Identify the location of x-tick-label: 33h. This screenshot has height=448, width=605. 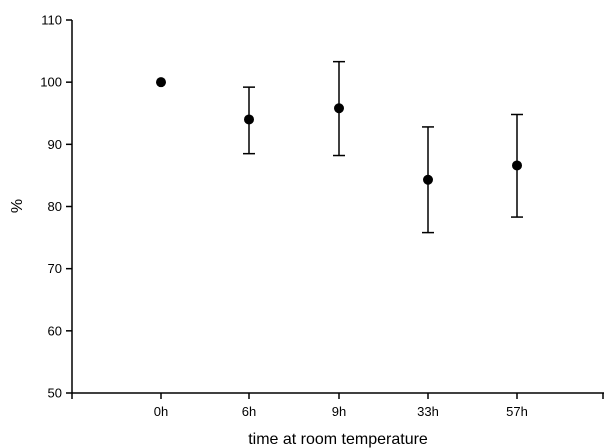
(428, 411).